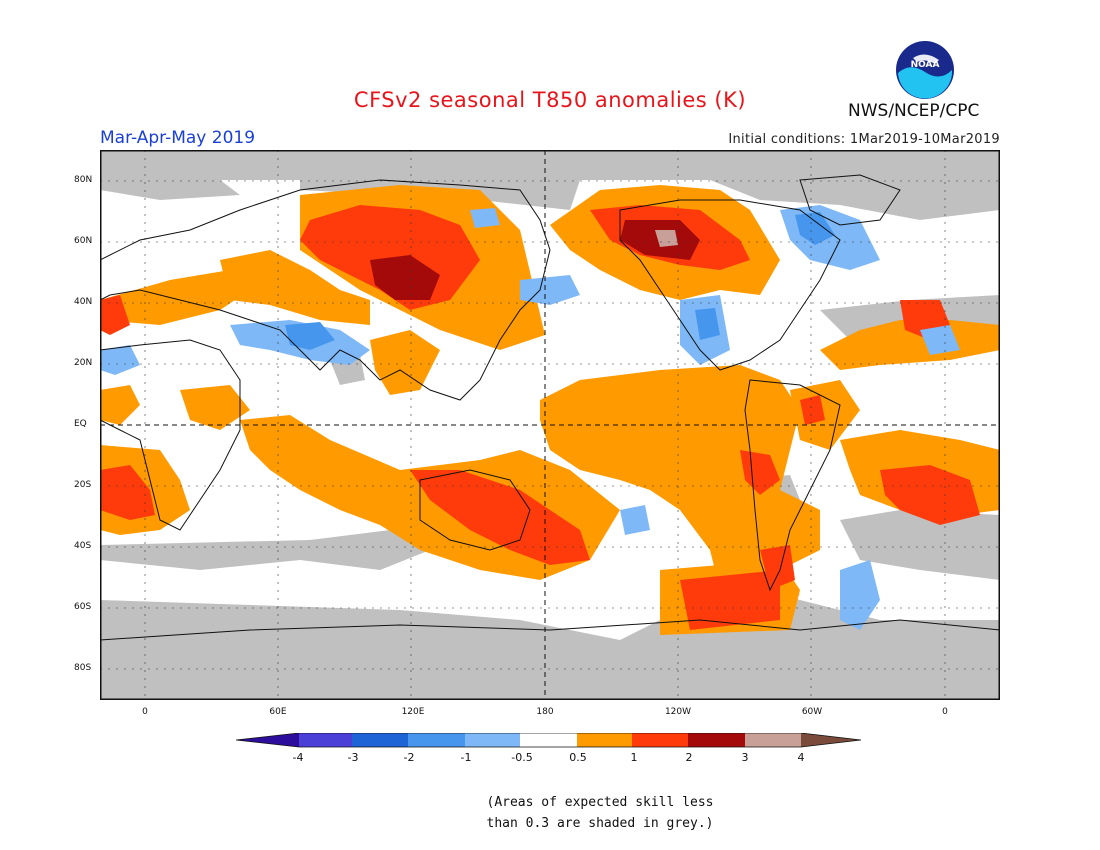  Describe the element at coordinates (550, 290) in the screenshot. I see `cool-north-pacific` at that location.